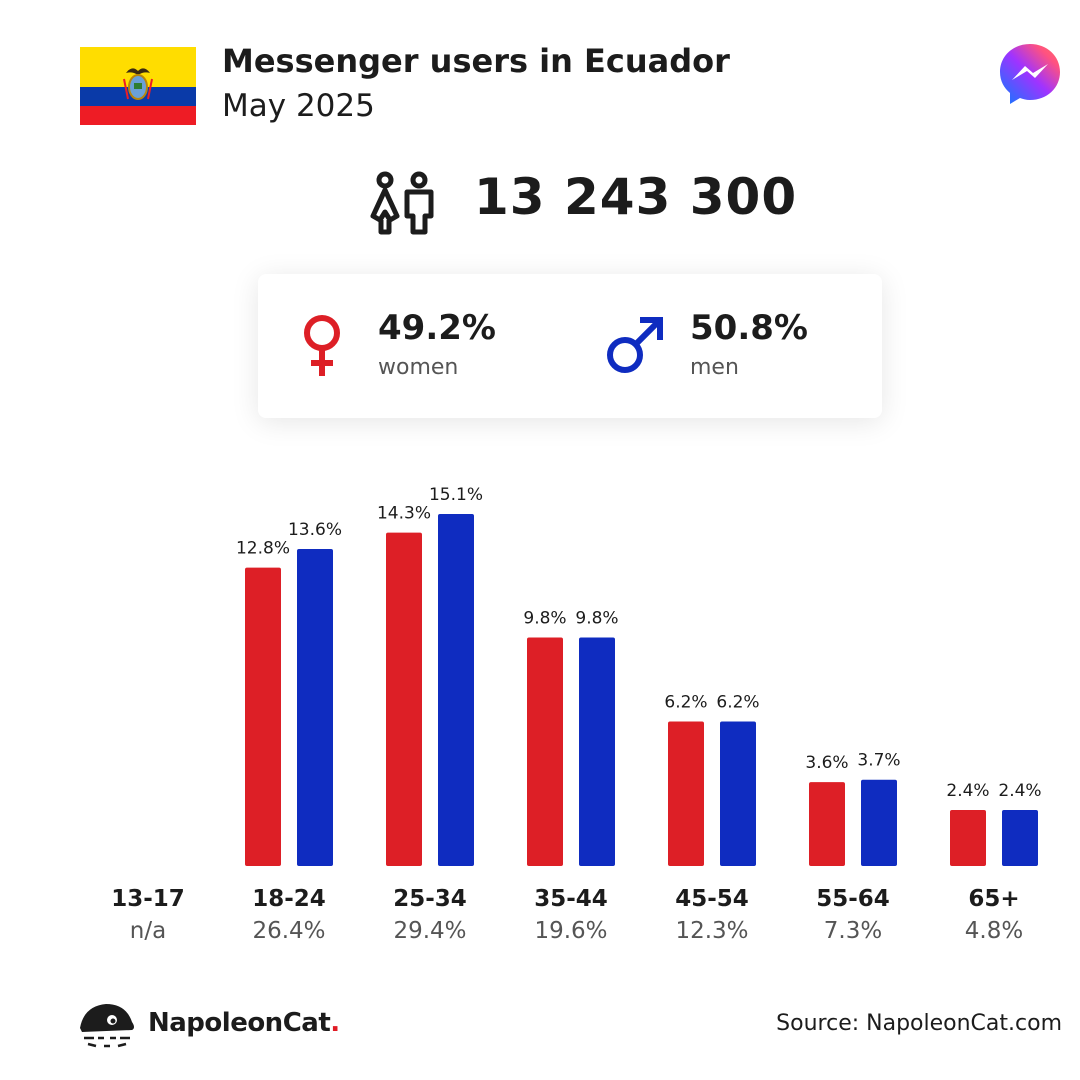 This screenshot has width=1080, height=1080. I want to click on coat-of-arms-icon, so click(138, 84).